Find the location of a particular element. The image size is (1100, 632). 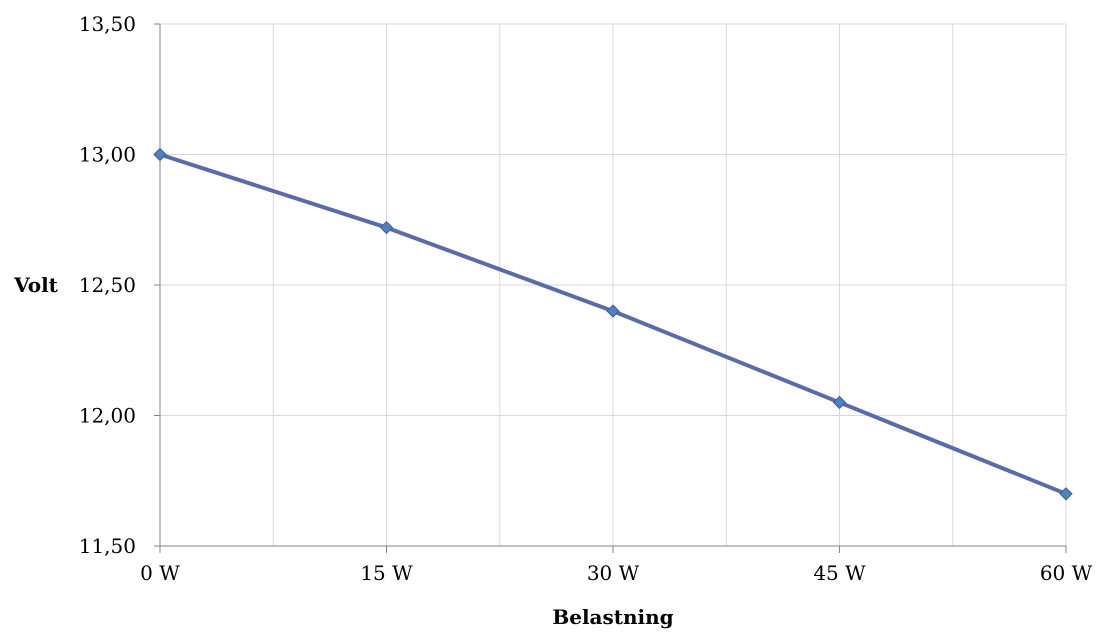

y-tick-label: 13,00 is located at coordinates (107, 155).